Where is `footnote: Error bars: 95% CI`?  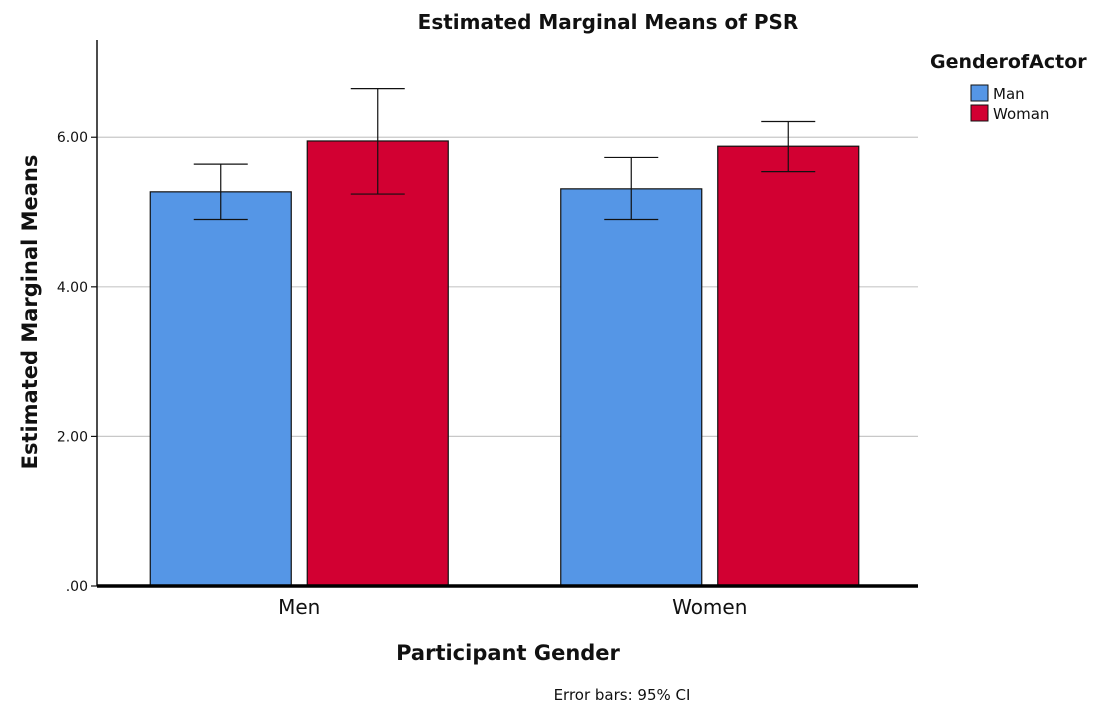 footnote: Error bars: 95% CI is located at coordinates (622, 695).